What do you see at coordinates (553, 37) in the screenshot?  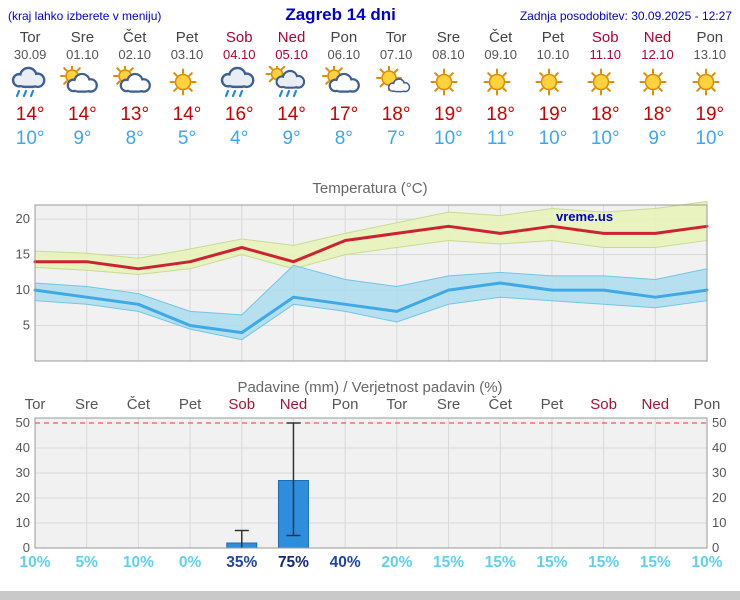 I see `day-name: Pet` at bounding box center [553, 37].